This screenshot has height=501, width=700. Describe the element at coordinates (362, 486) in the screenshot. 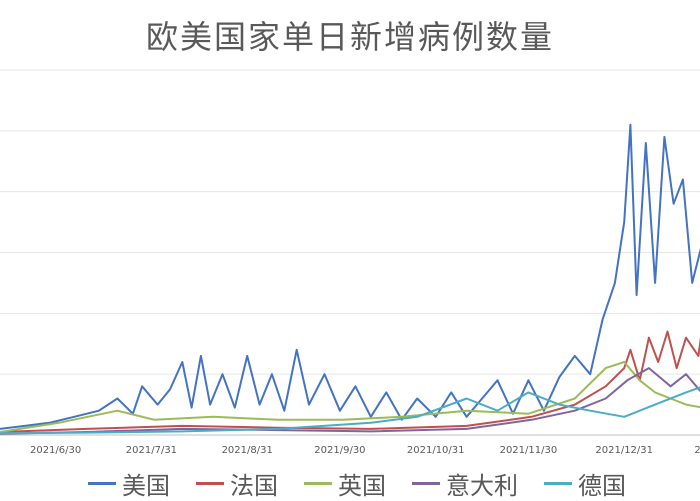

I see `legend-label: 英国` at that location.